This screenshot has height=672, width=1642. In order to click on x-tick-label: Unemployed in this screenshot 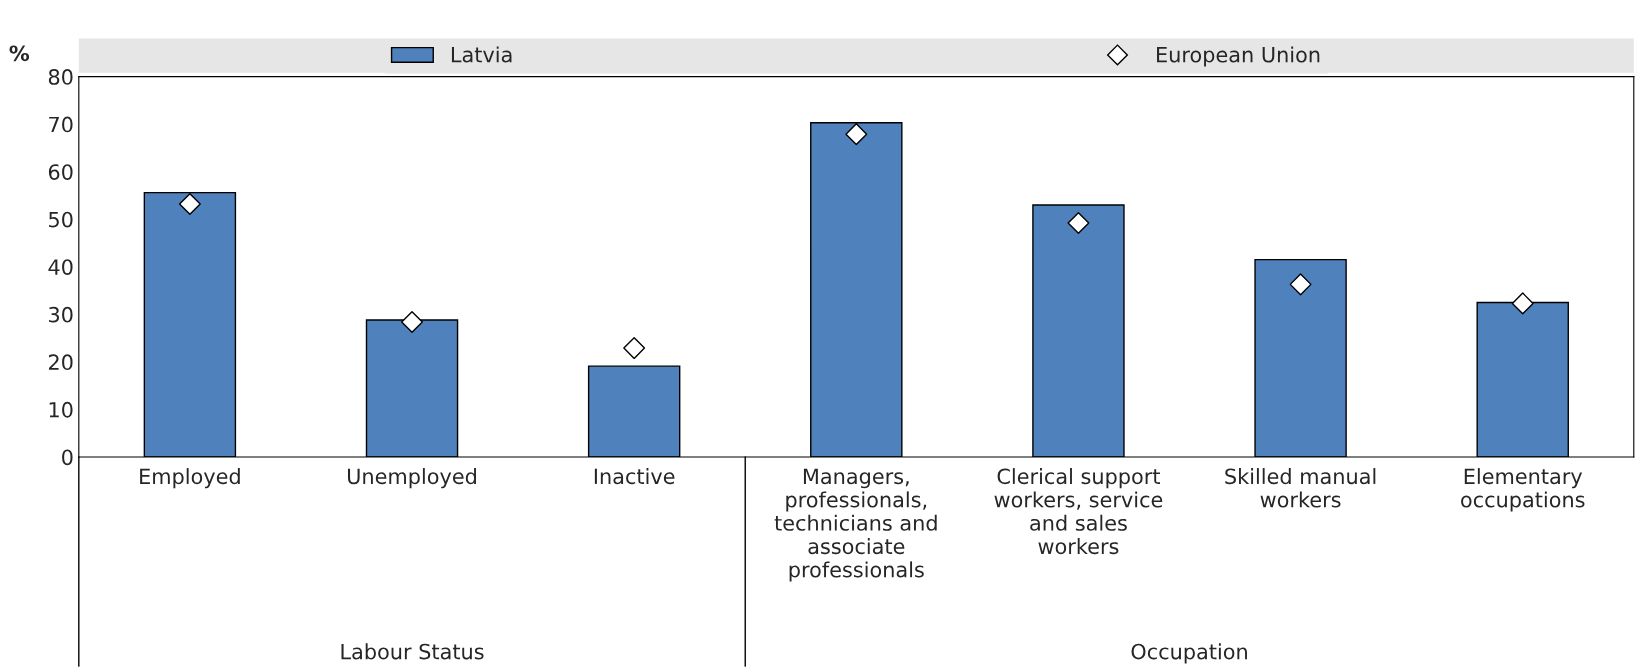, I will do `click(411, 478)`.